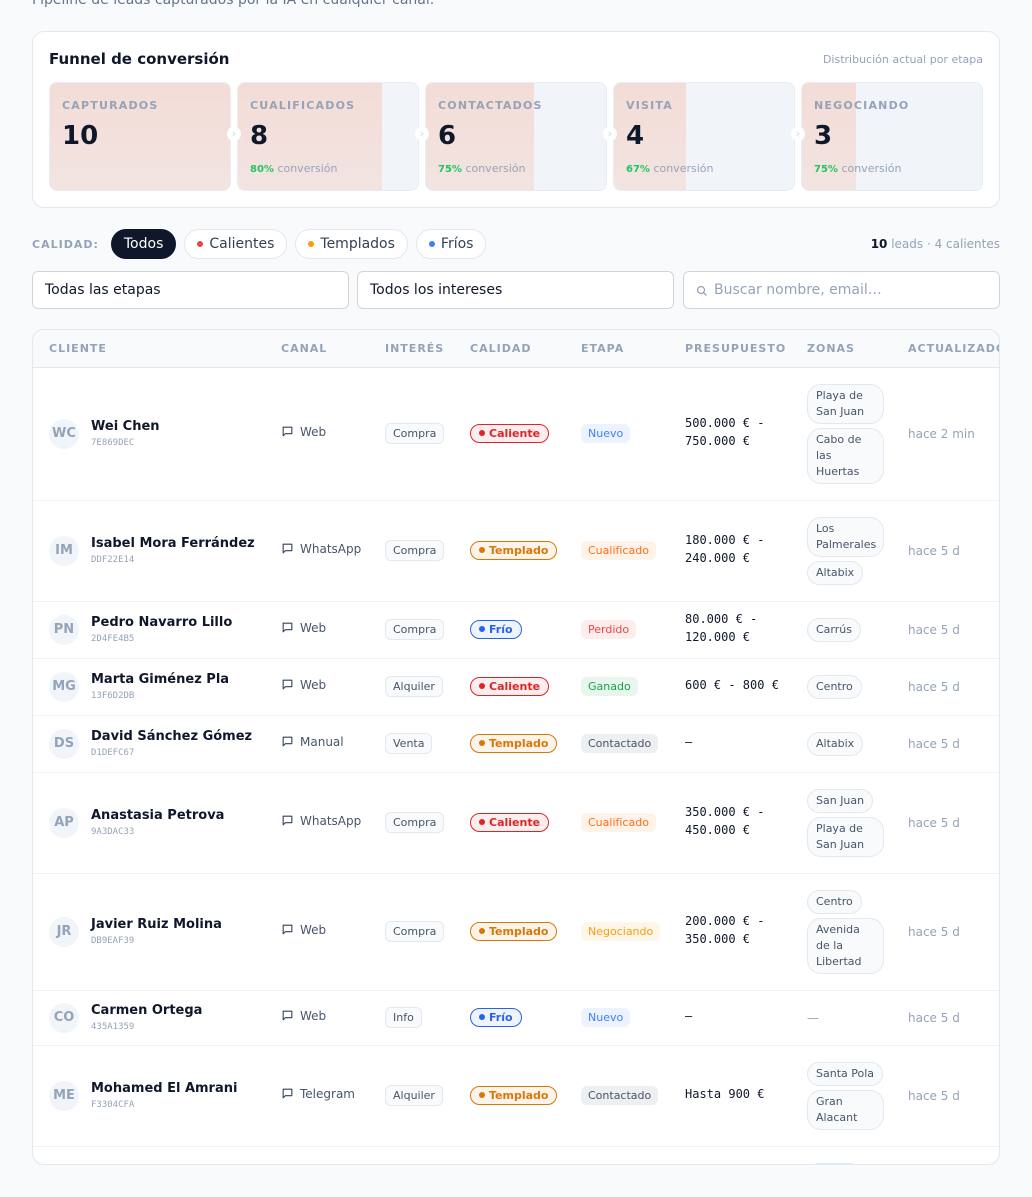  What do you see at coordinates (113, 1027) in the screenshot?
I see `client-id: 435A1359` at bounding box center [113, 1027].